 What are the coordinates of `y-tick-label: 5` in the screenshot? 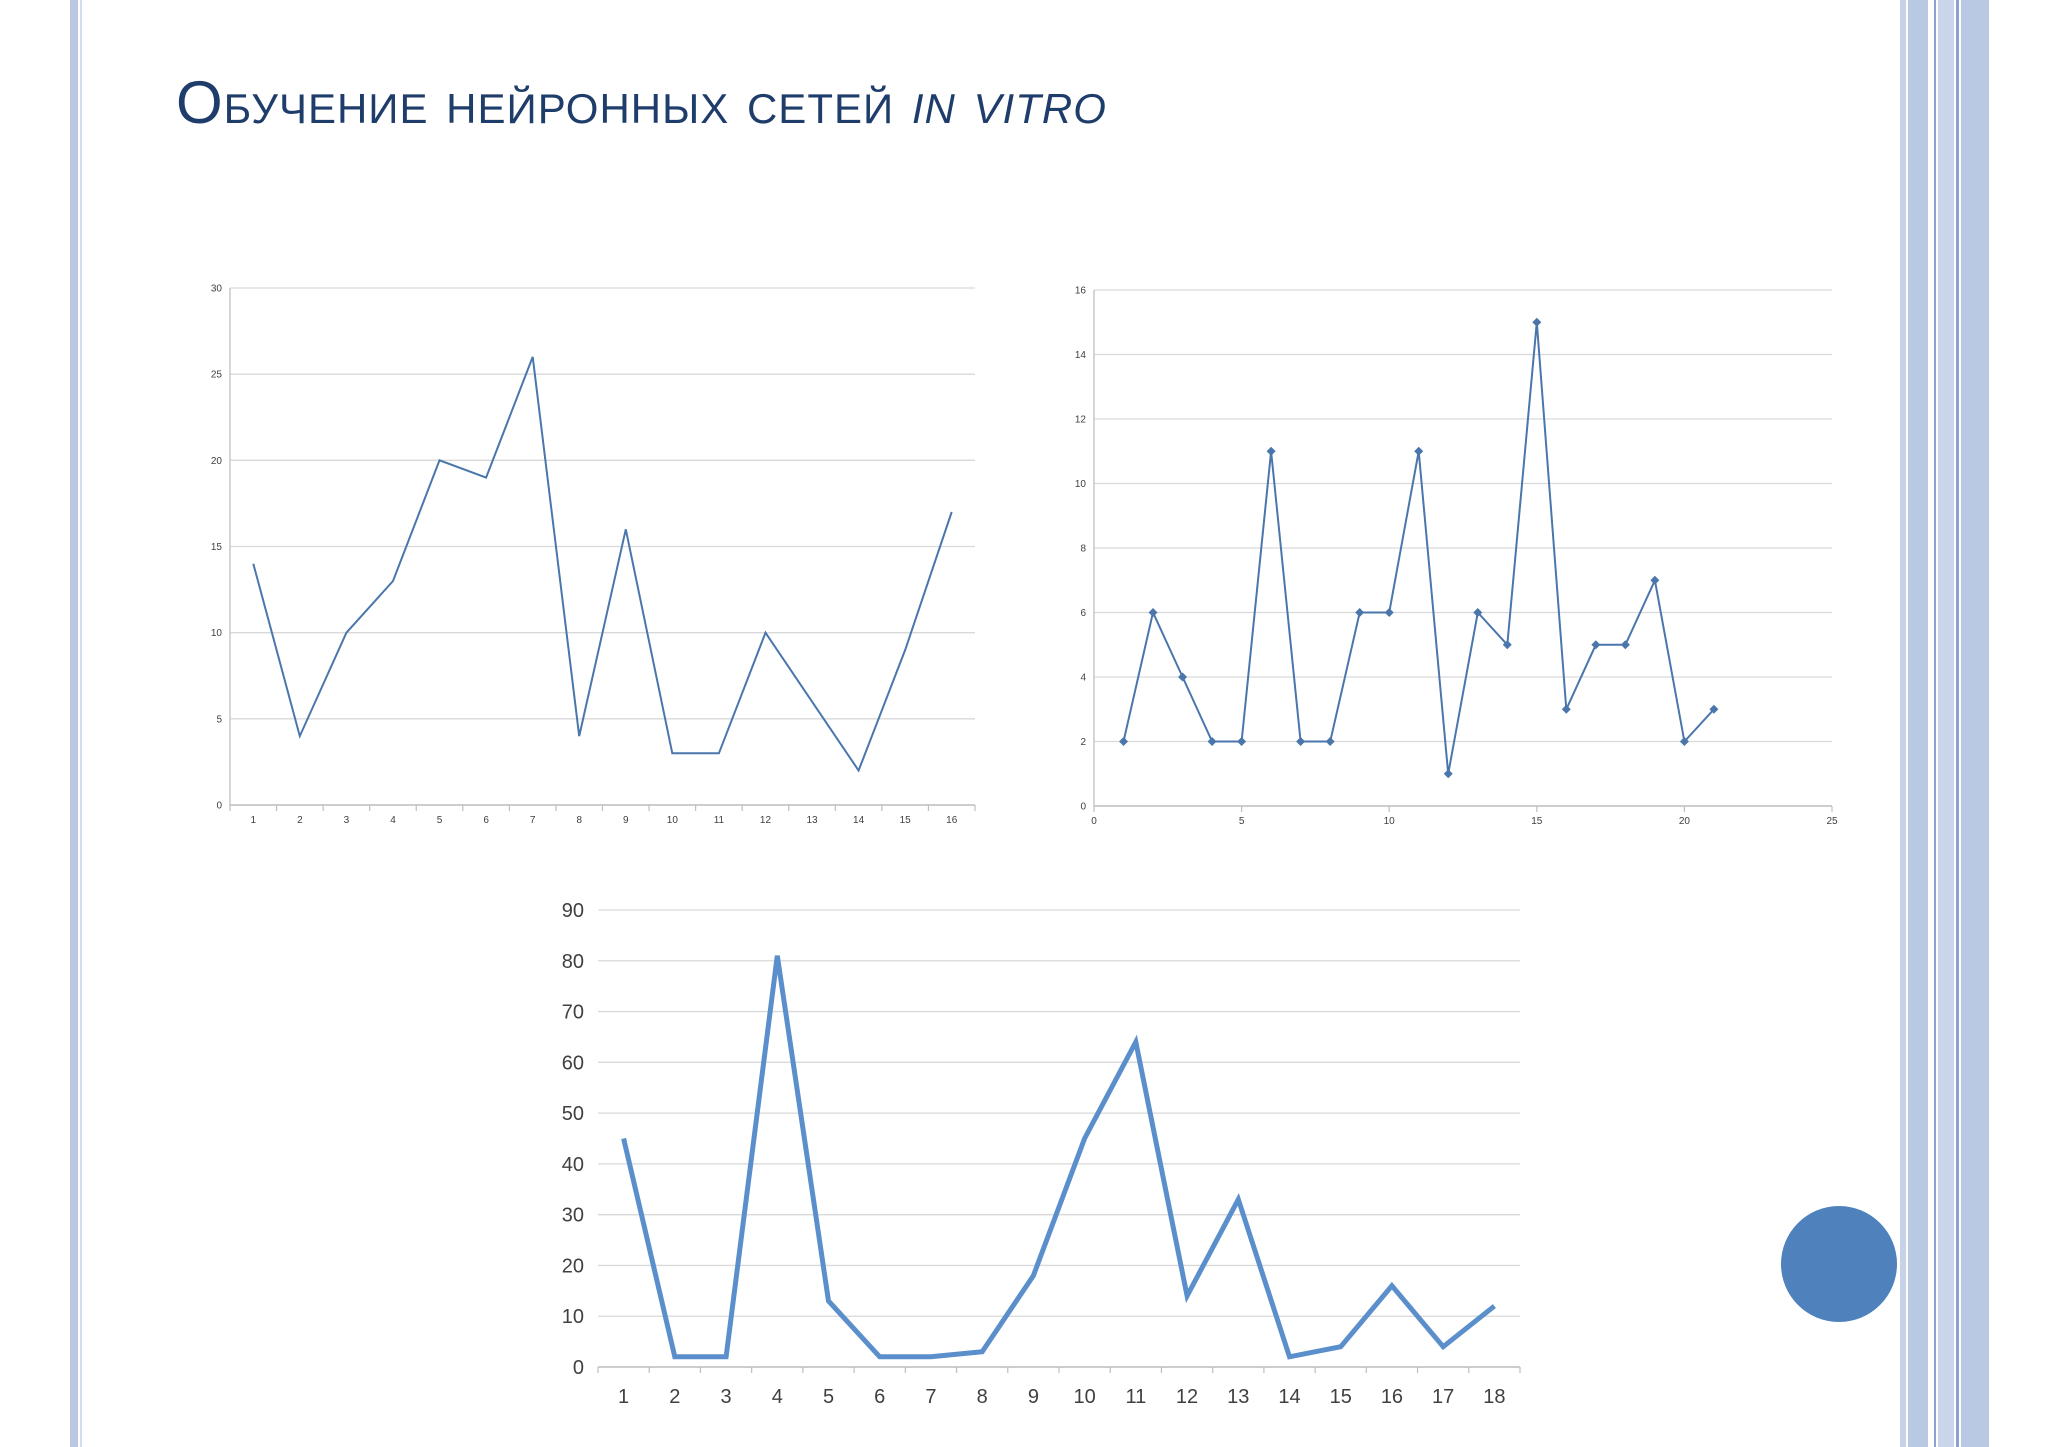 It's located at (219, 719).